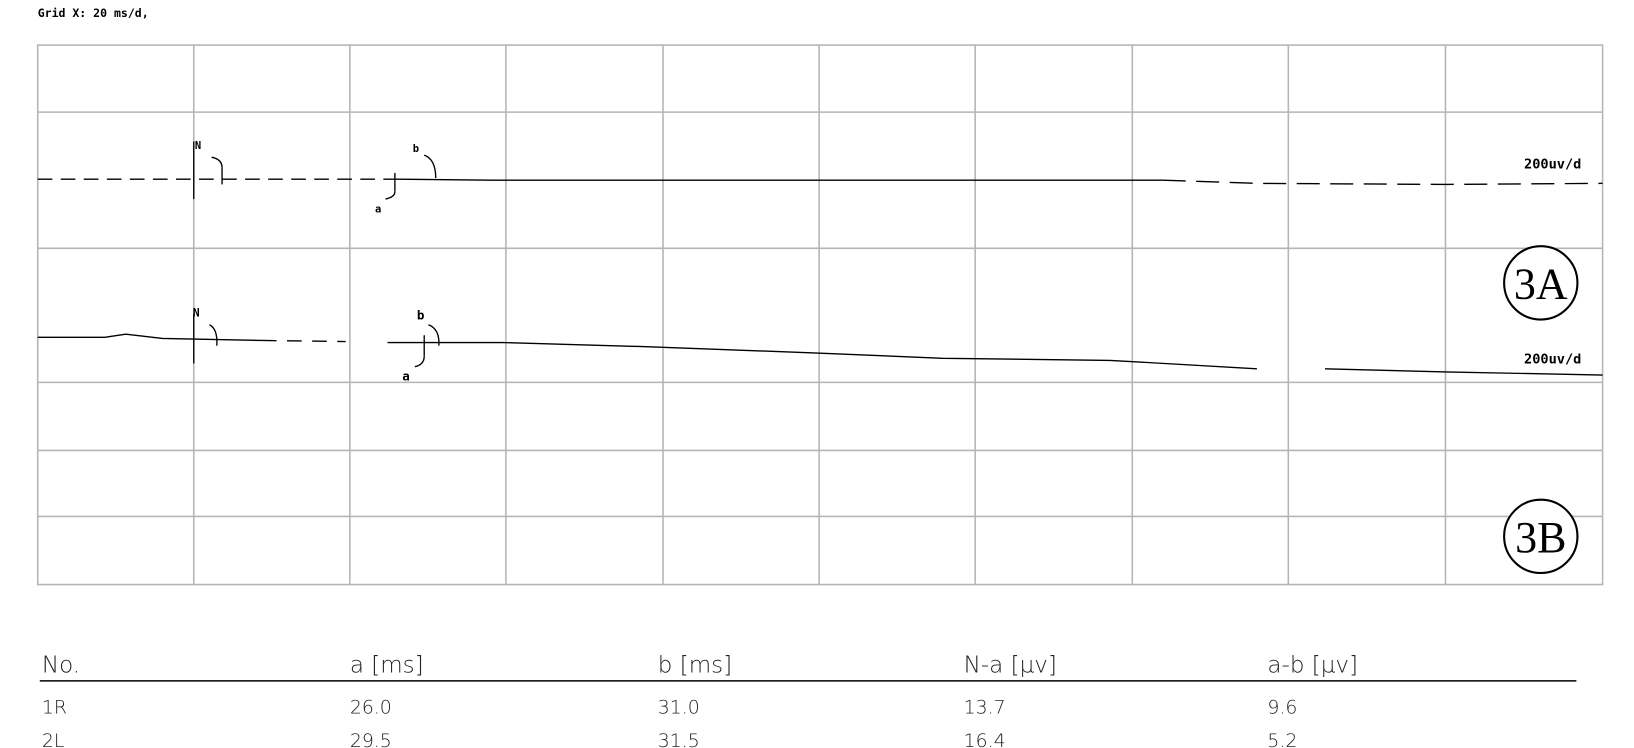 Image resolution: width=1634 pixels, height=748 pixels. What do you see at coordinates (985, 739) in the screenshot?
I see `cell: 16.4` at bounding box center [985, 739].